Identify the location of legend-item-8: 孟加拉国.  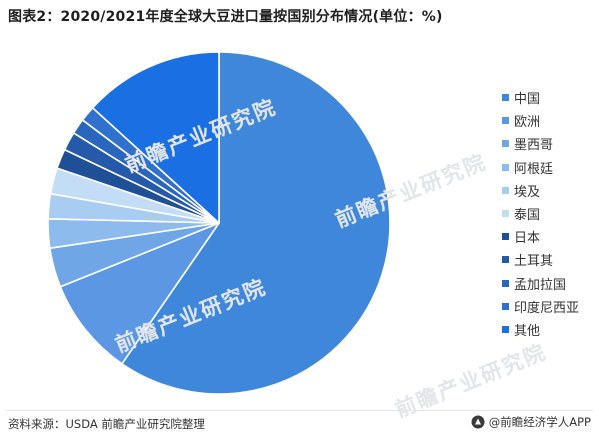
(540, 283).